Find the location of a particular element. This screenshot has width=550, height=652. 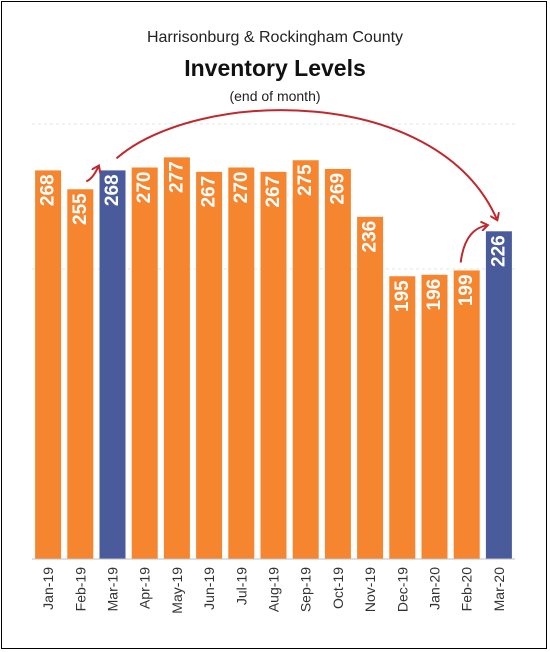

chart-title: Inventory Levels is located at coordinates (275, 68).